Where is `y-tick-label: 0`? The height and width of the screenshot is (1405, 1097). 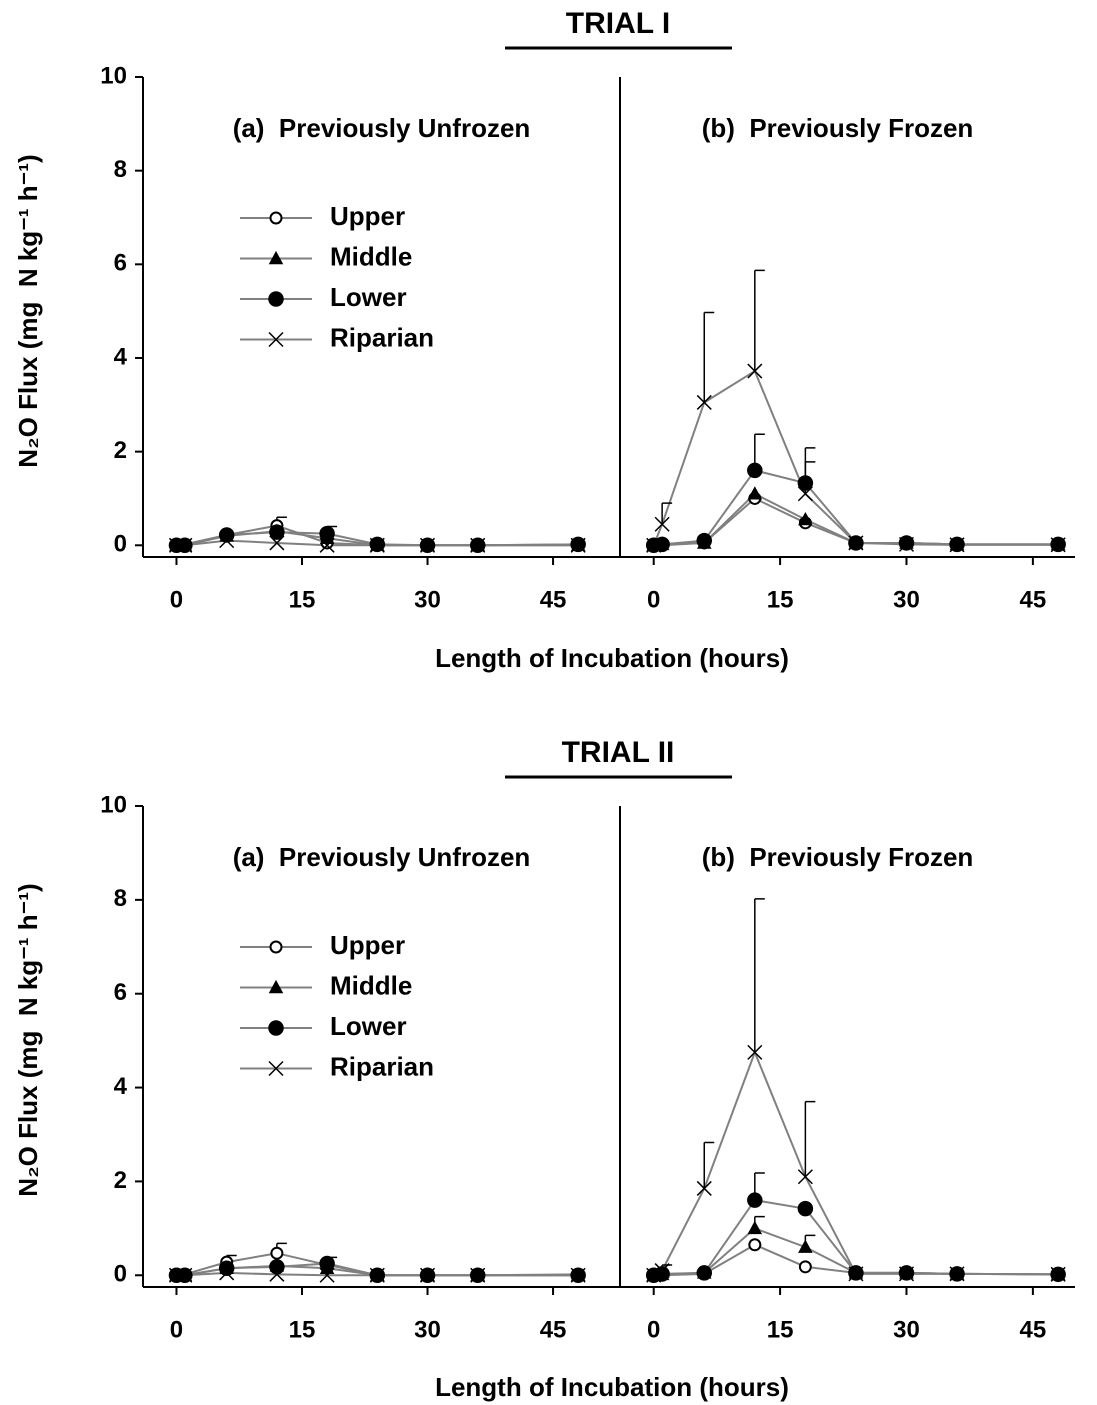
y-tick-label: 0 is located at coordinates (120, 544).